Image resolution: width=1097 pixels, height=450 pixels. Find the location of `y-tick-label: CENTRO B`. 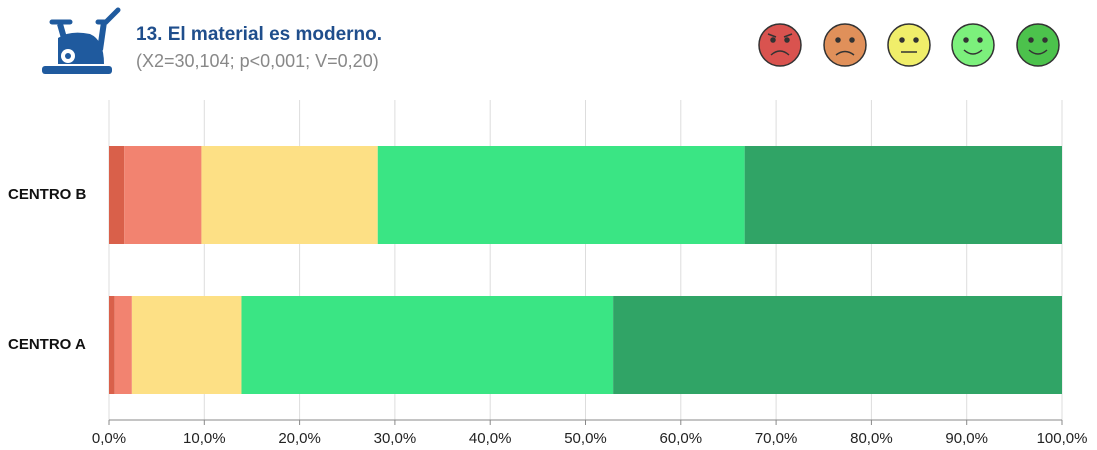

y-tick-label: CENTRO B is located at coordinates (47, 194).